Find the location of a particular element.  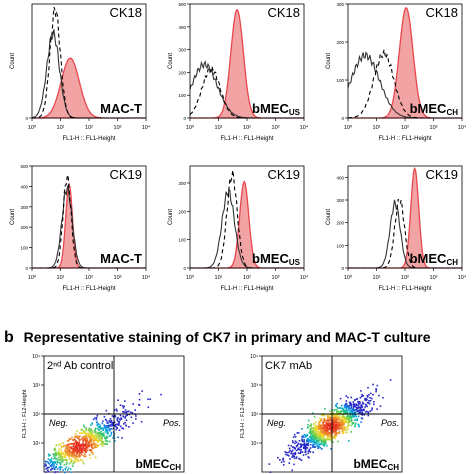

y-tick-label: 500 is located at coordinates (24, 166).